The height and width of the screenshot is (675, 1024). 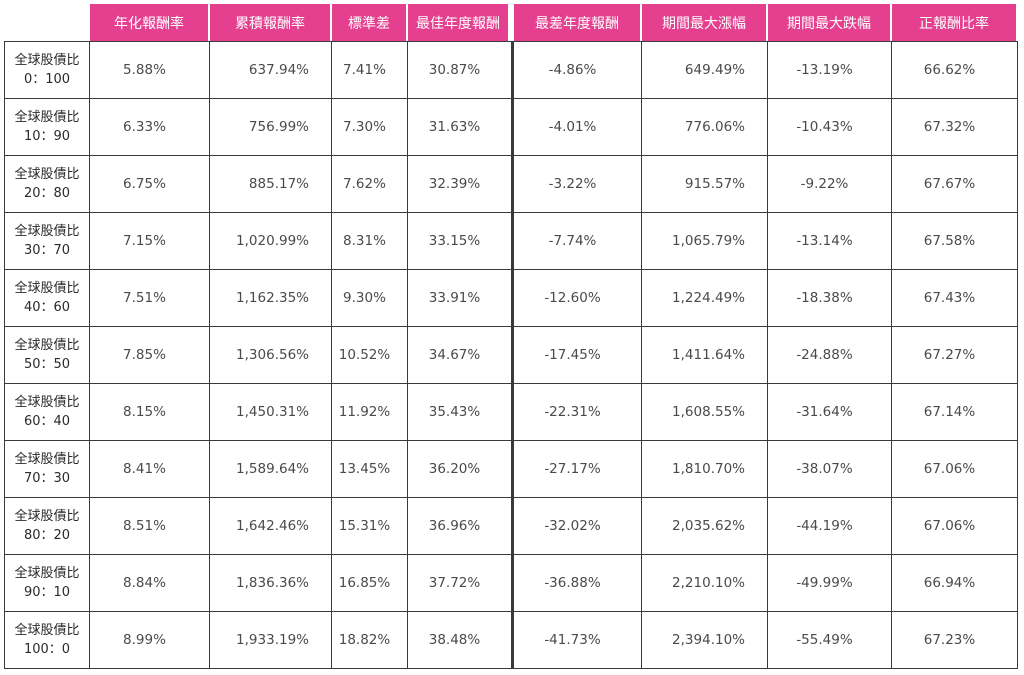 I want to click on table-cell: 67.14%, so click(x=955, y=412).